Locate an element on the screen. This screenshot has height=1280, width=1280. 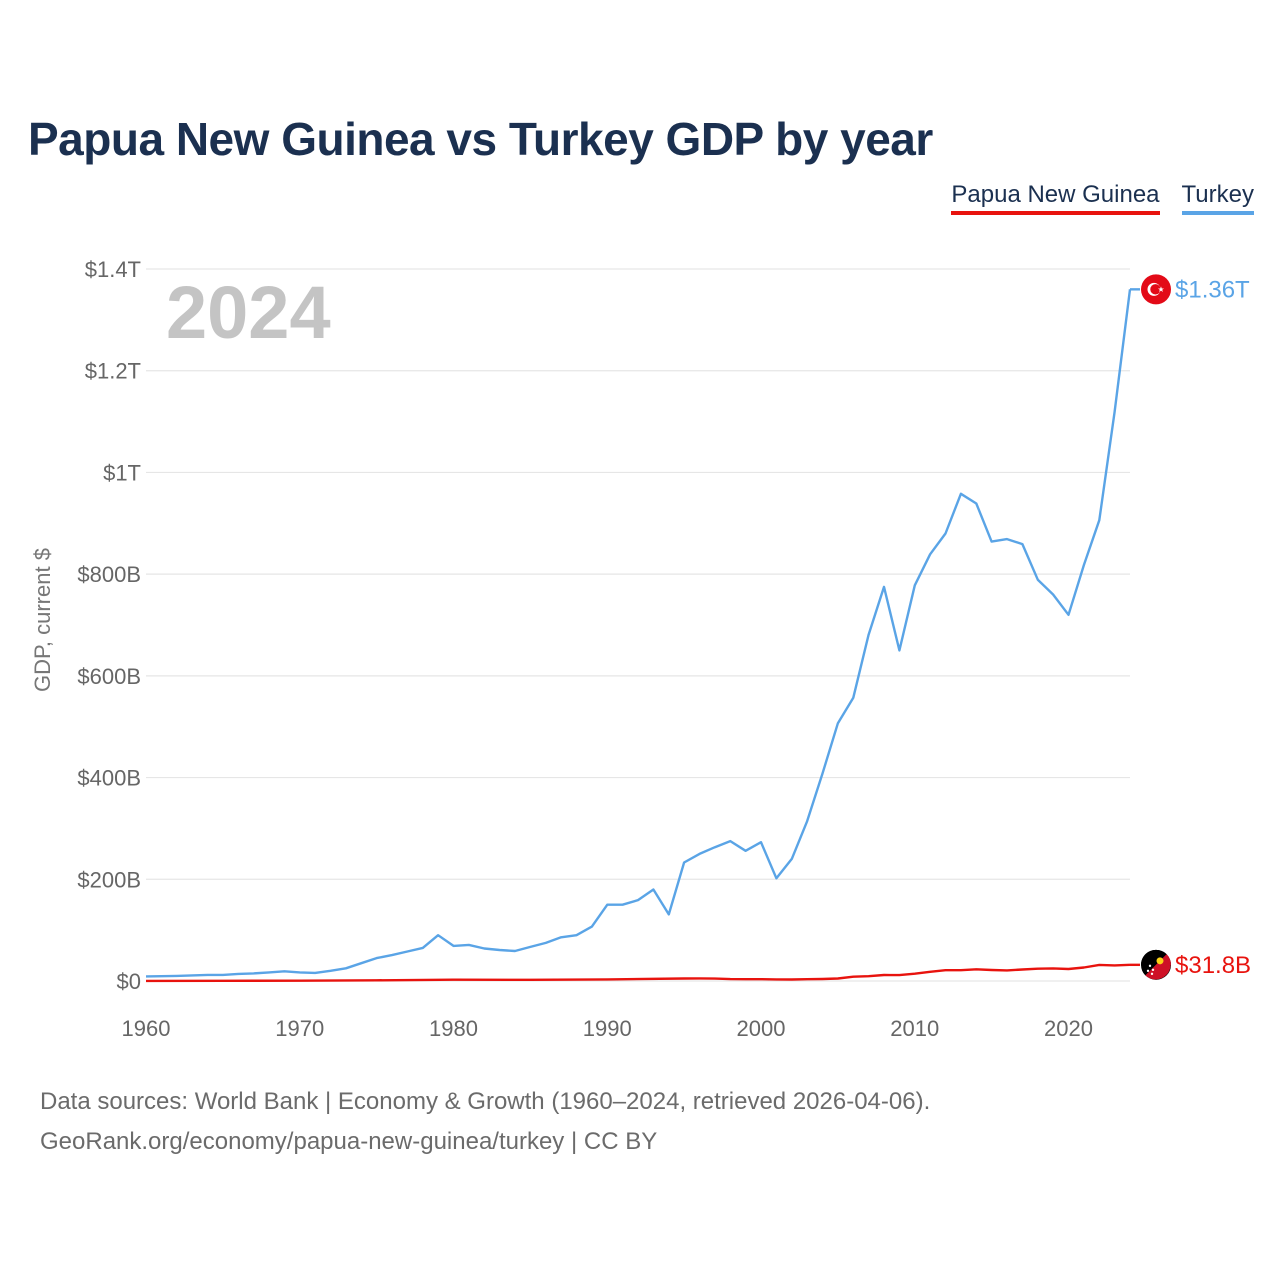
x-tick-label: 1960 is located at coordinates (146, 1028).